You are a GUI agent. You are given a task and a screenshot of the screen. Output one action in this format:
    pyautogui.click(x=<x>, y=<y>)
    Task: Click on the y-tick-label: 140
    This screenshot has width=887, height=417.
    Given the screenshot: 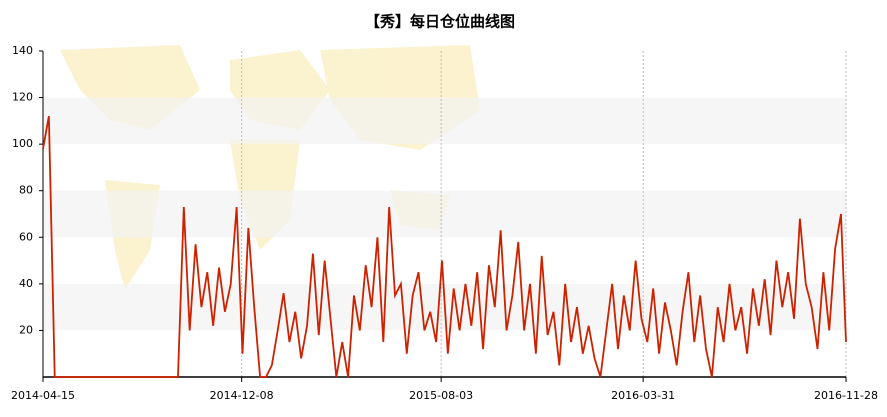 What is the action you would take?
    pyautogui.click(x=22, y=50)
    